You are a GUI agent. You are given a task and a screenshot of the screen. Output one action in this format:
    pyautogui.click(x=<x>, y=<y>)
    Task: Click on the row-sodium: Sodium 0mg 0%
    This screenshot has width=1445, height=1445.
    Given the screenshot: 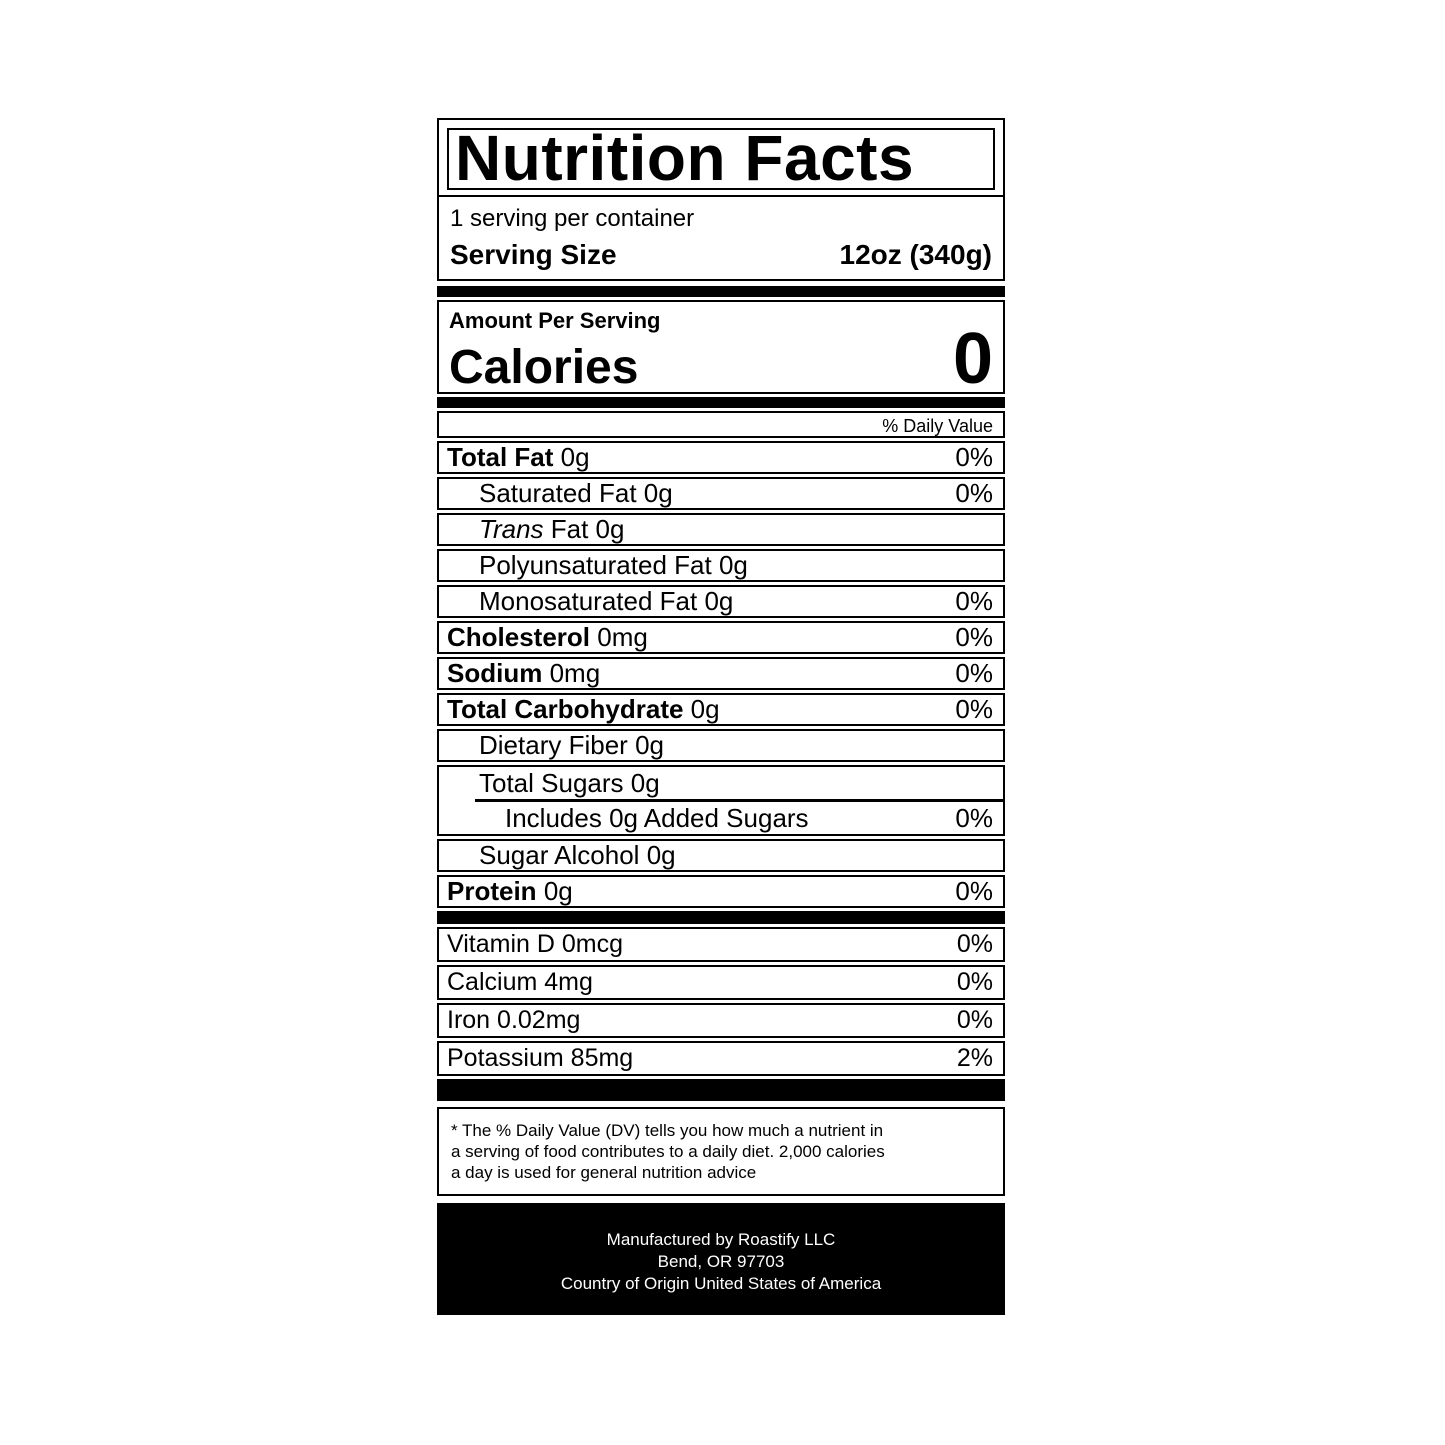 What is the action you would take?
    pyautogui.click(x=721, y=673)
    